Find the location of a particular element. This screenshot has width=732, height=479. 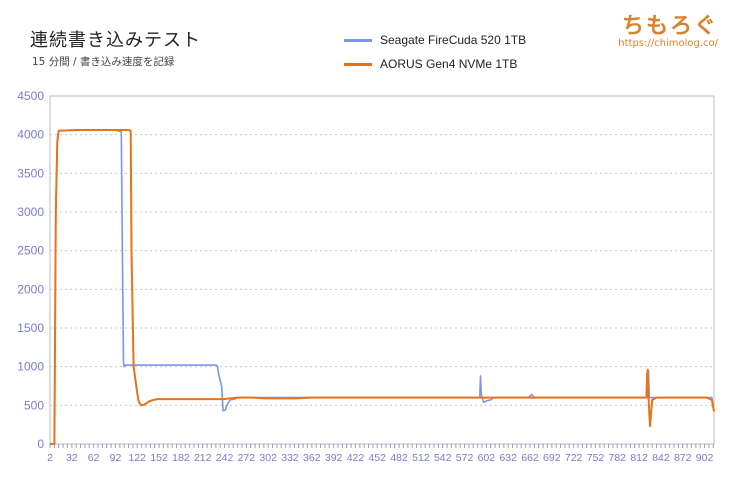

x-tick-label: 842 is located at coordinates (661, 458).